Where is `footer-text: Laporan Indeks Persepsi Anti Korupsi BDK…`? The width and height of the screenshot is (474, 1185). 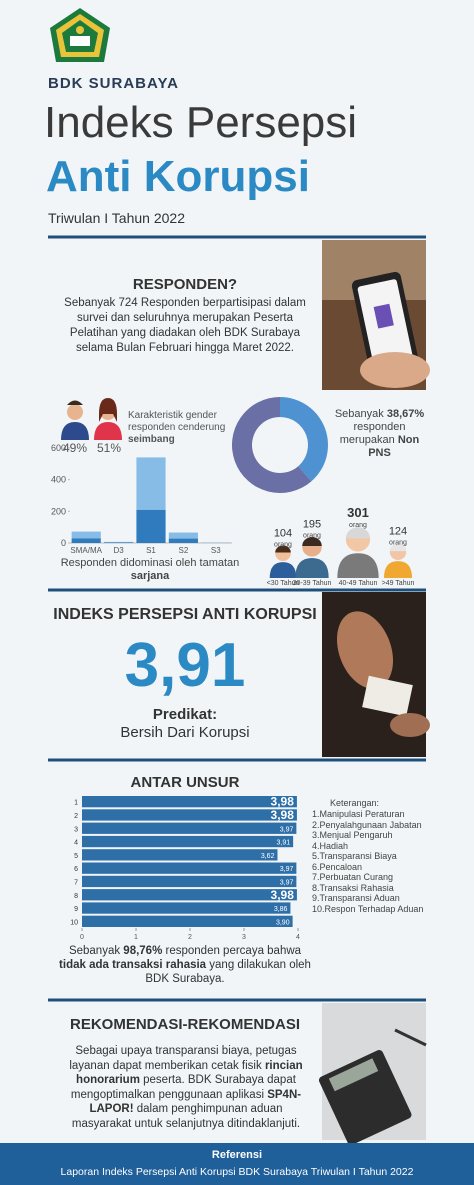 footer-text: Laporan Indeks Persepsi Anti Korupsi BDK… is located at coordinates (237, 1172).